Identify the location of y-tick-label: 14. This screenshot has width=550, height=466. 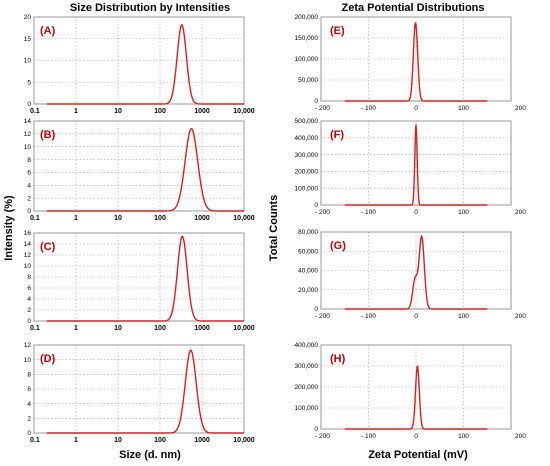
(28, 244).